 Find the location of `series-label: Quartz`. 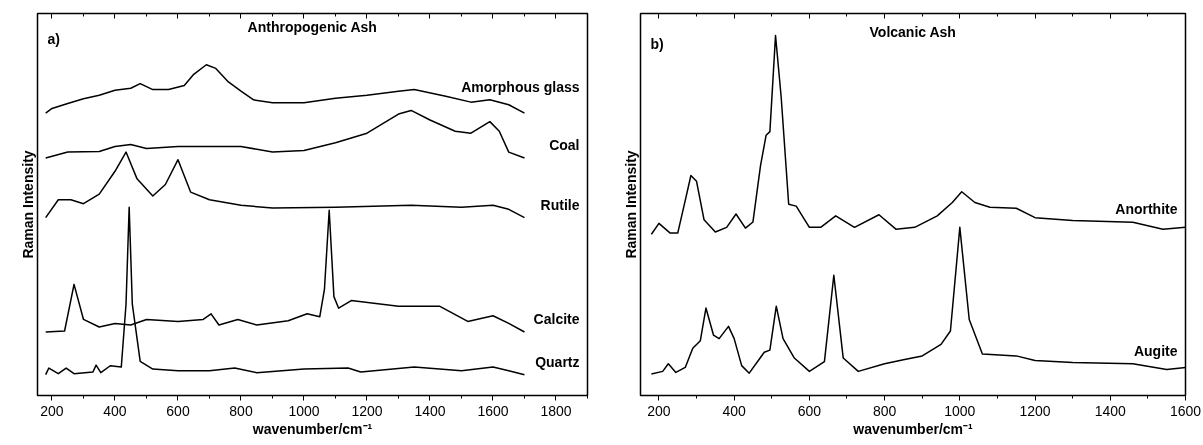

series-label: Quartz is located at coordinates (557, 361).